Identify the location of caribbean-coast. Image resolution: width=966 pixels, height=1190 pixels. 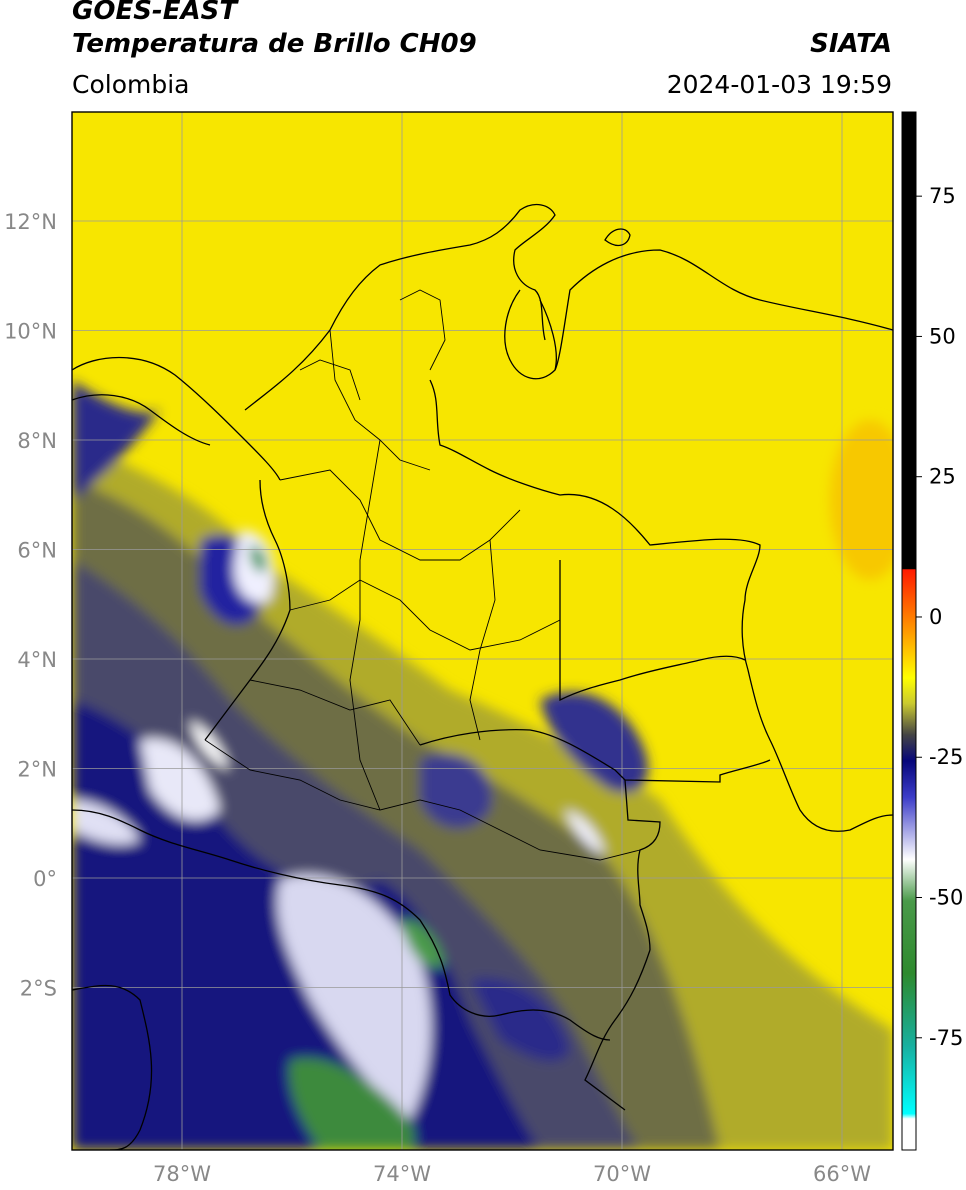
(400, 307).